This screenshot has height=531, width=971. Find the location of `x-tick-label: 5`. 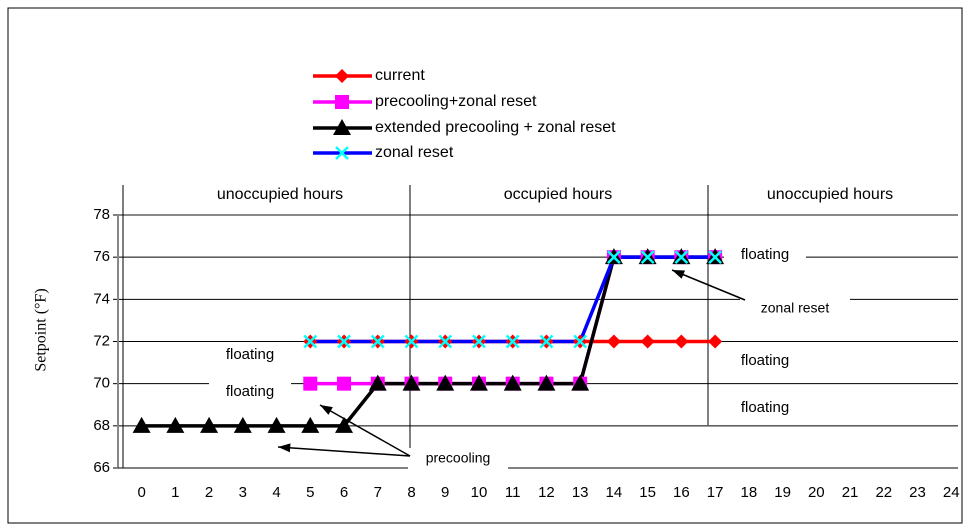

x-tick-label: 5 is located at coordinates (310, 492).